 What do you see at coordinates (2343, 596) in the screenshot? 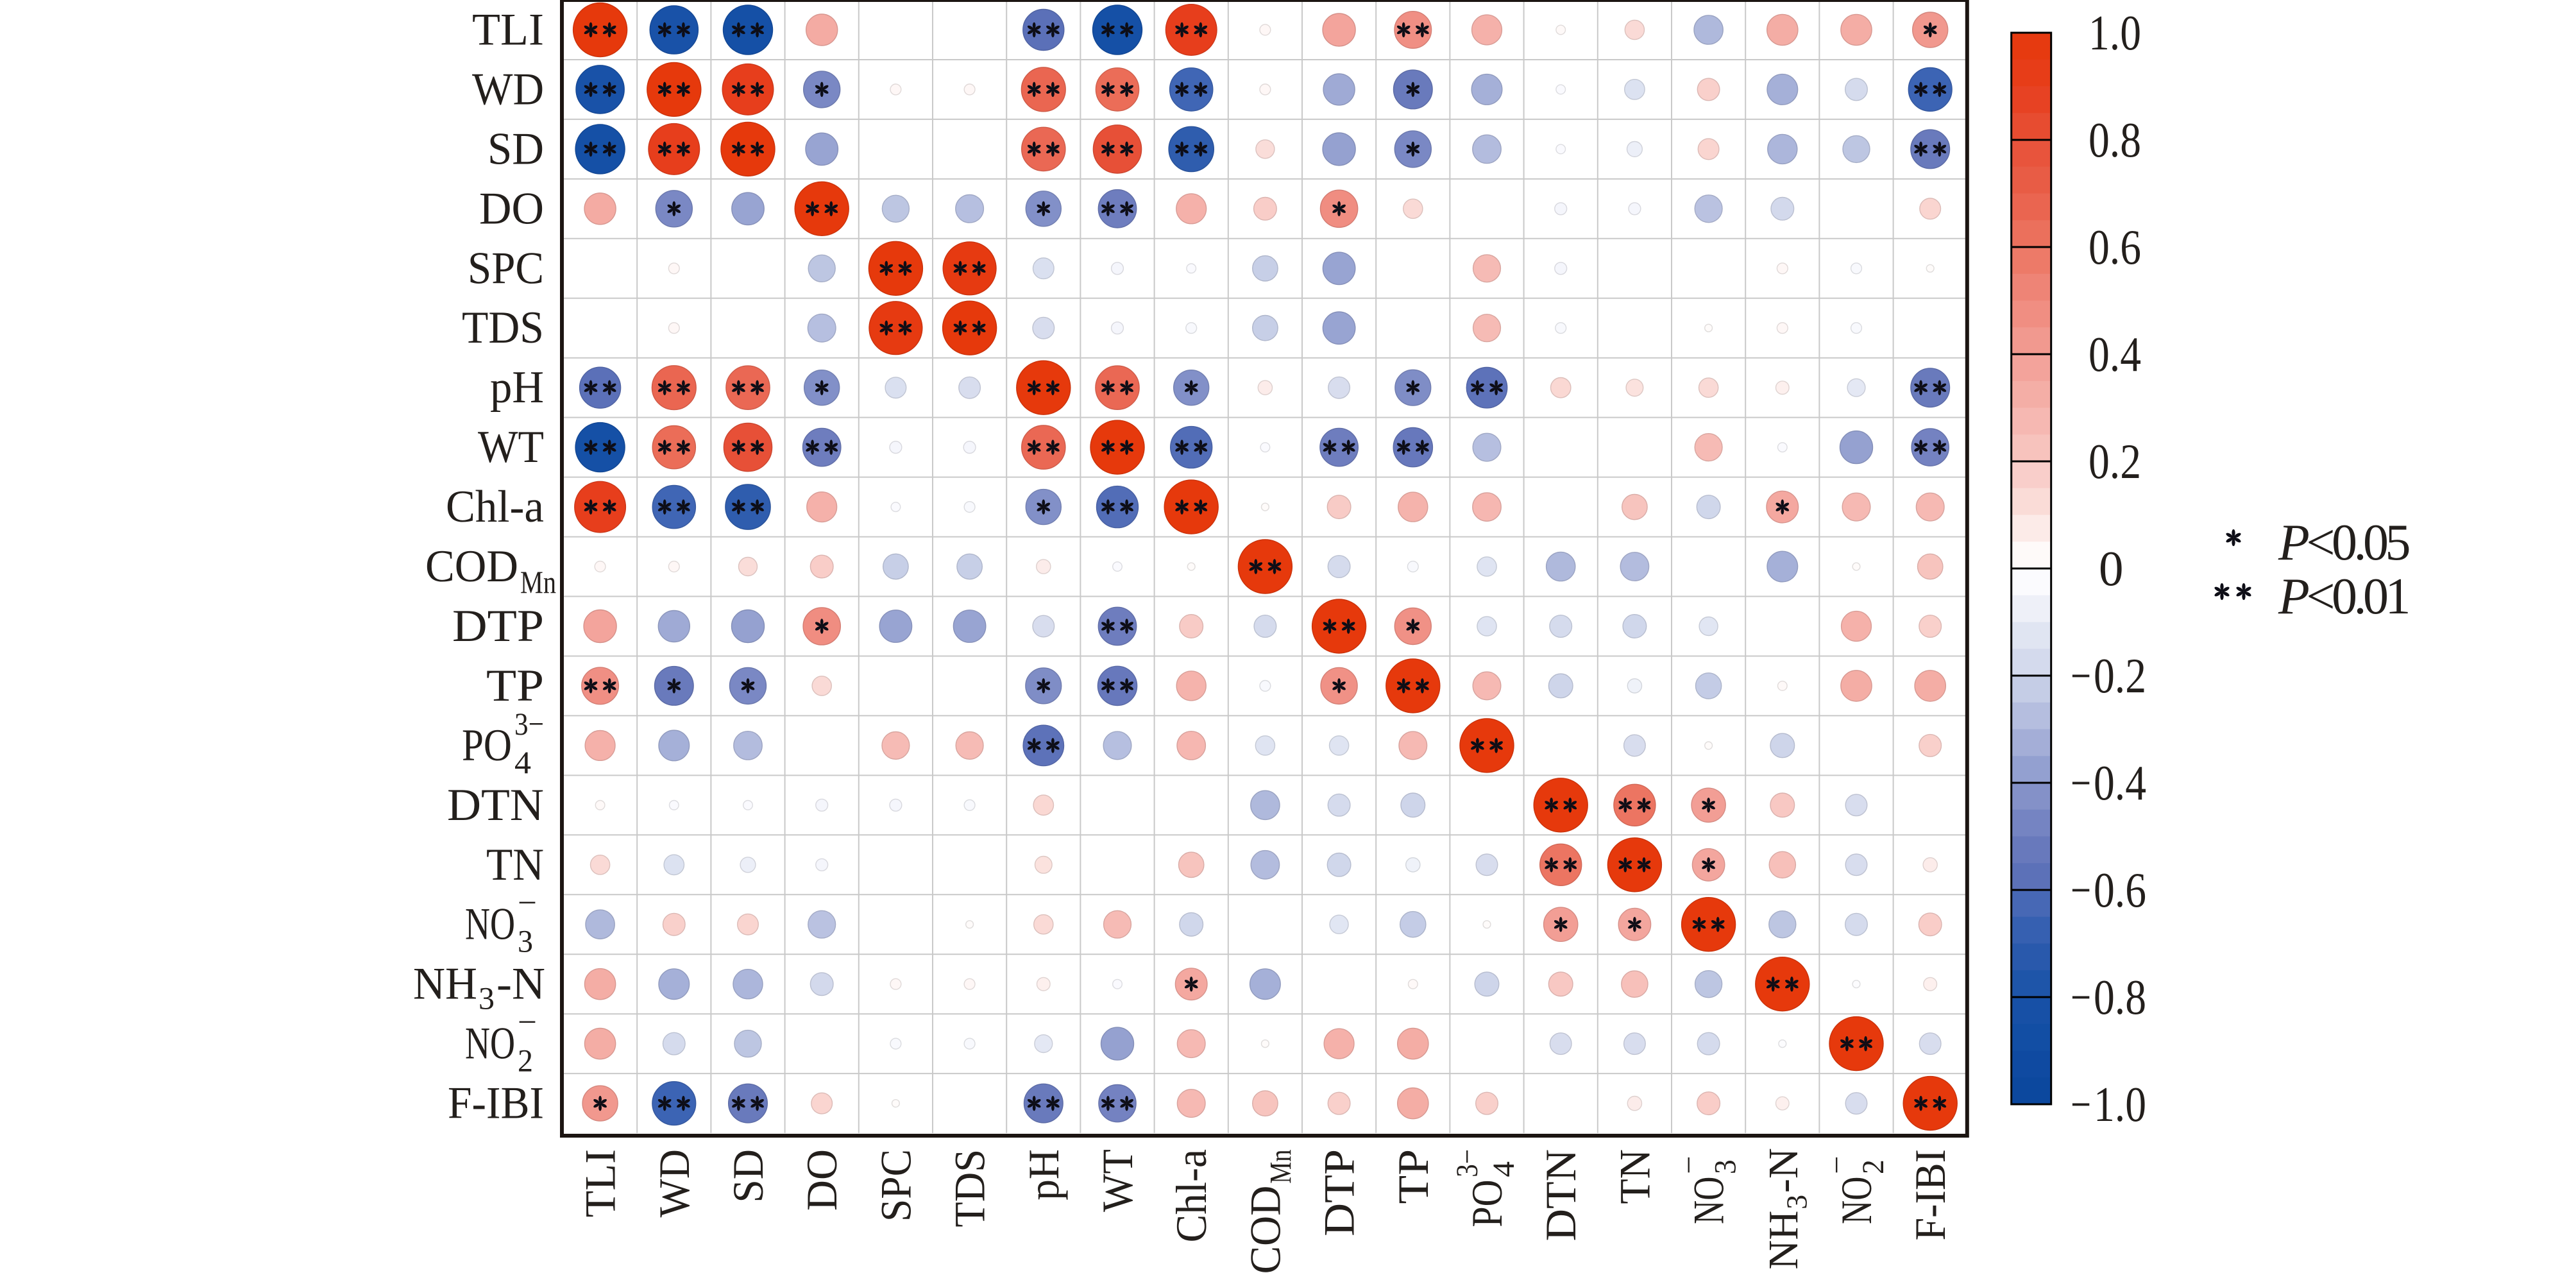
I see `svg-text: P<0.01` at bounding box center [2343, 596].